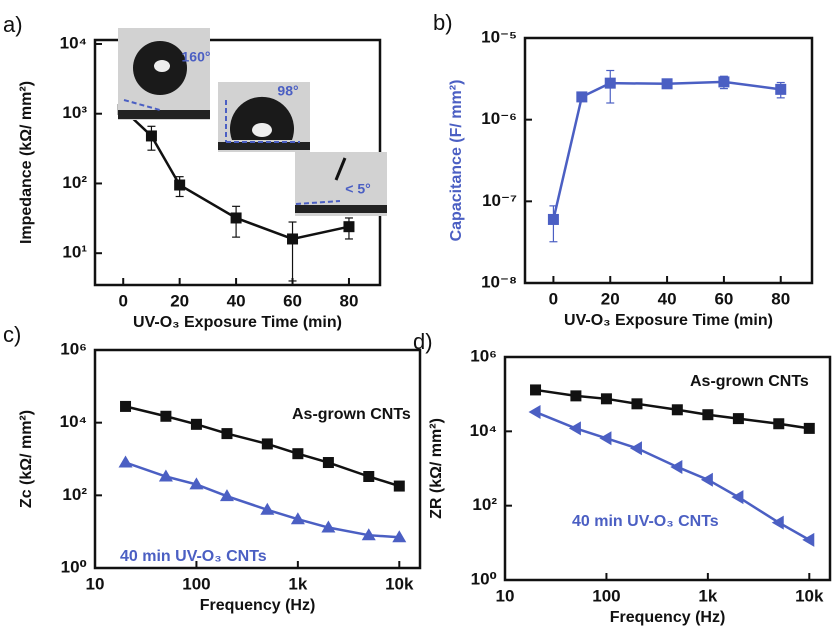 The image size is (837, 639). Describe the element at coordinates (12, 334) in the screenshot. I see `panel-label: c)` at that location.